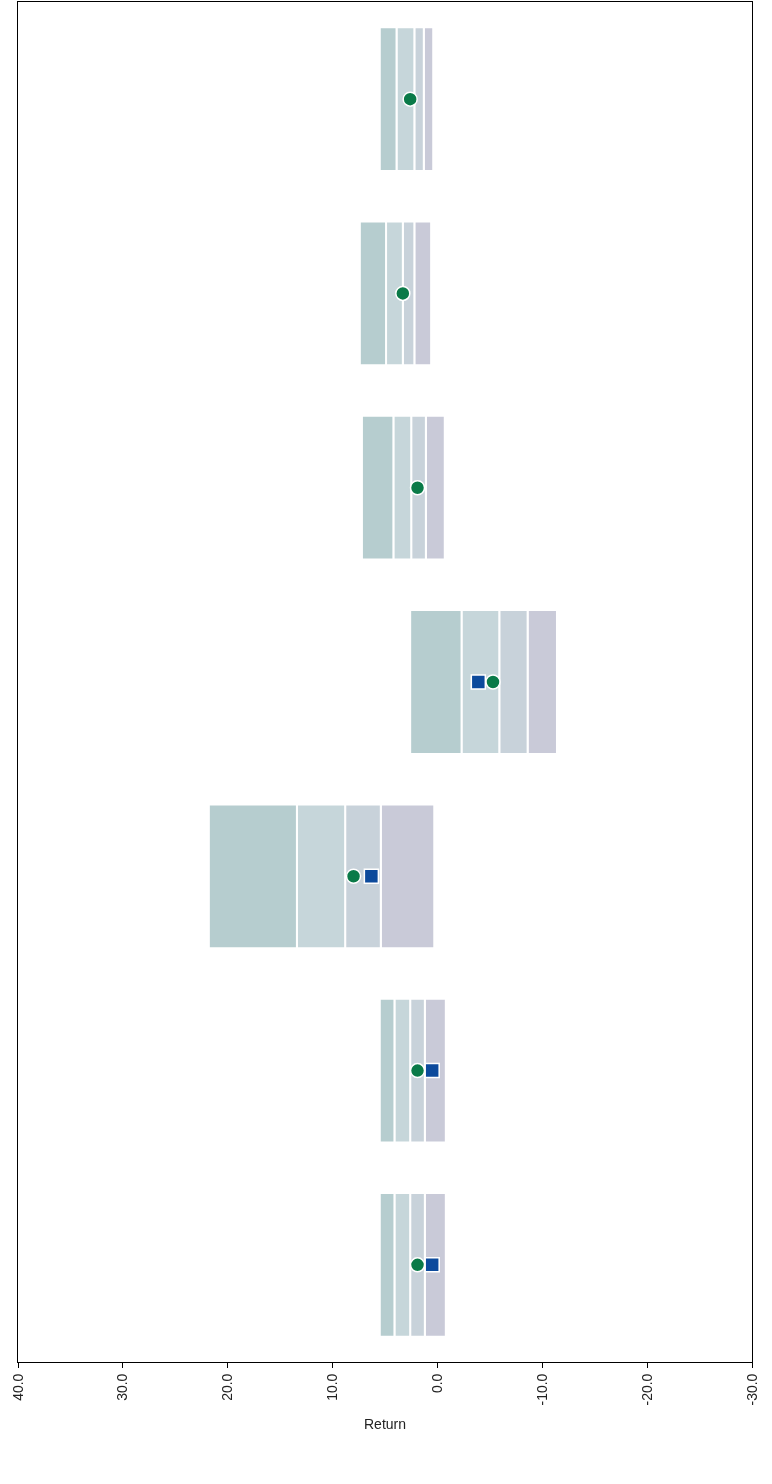 The height and width of the screenshot is (1484, 772). What do you see at coordinates (17, 1387) in the screenshot?
I see `x-tick-label: 40.0` at bounding box center [17, 1387].